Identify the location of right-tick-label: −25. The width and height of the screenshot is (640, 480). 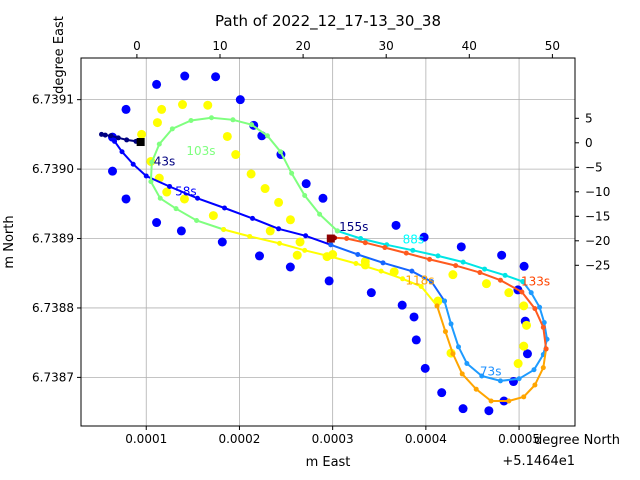
(597, 265).